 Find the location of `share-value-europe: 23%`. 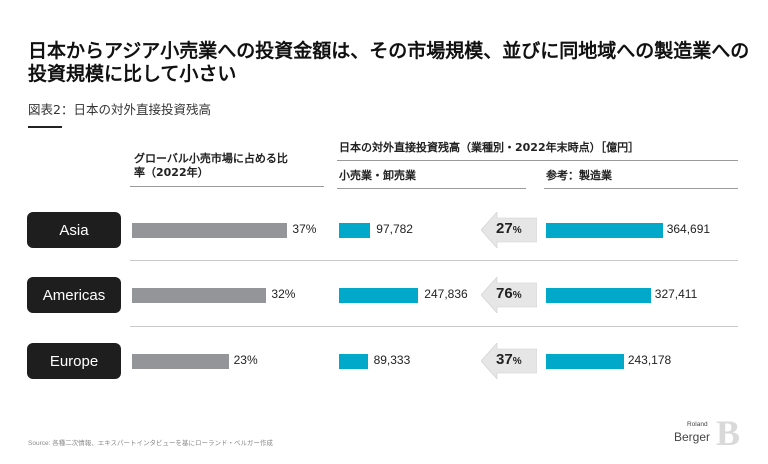

share-value-europe: 23% is located at coordinates (245, 360).